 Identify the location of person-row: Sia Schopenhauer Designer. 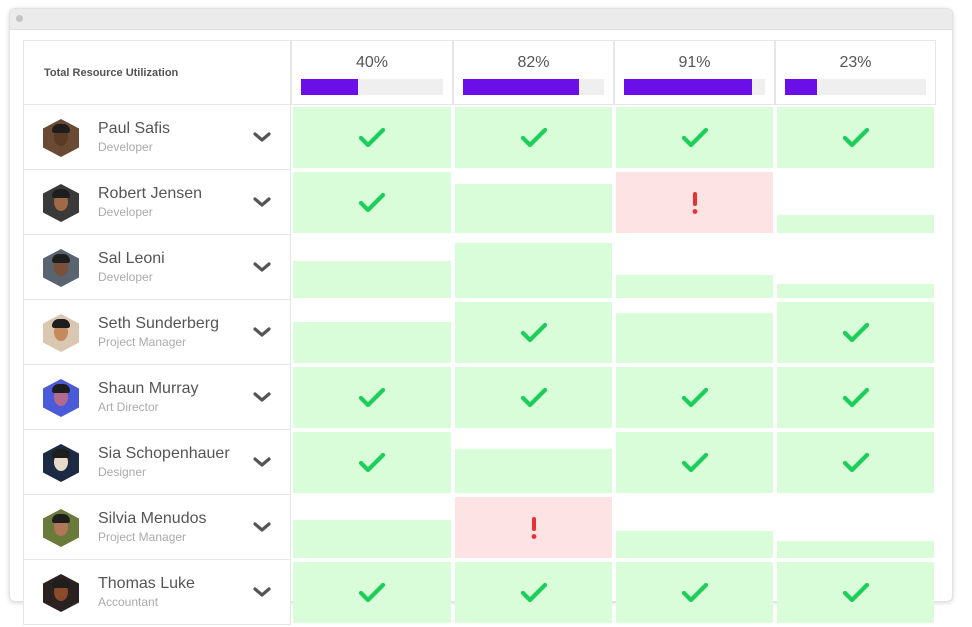
(157, 462).